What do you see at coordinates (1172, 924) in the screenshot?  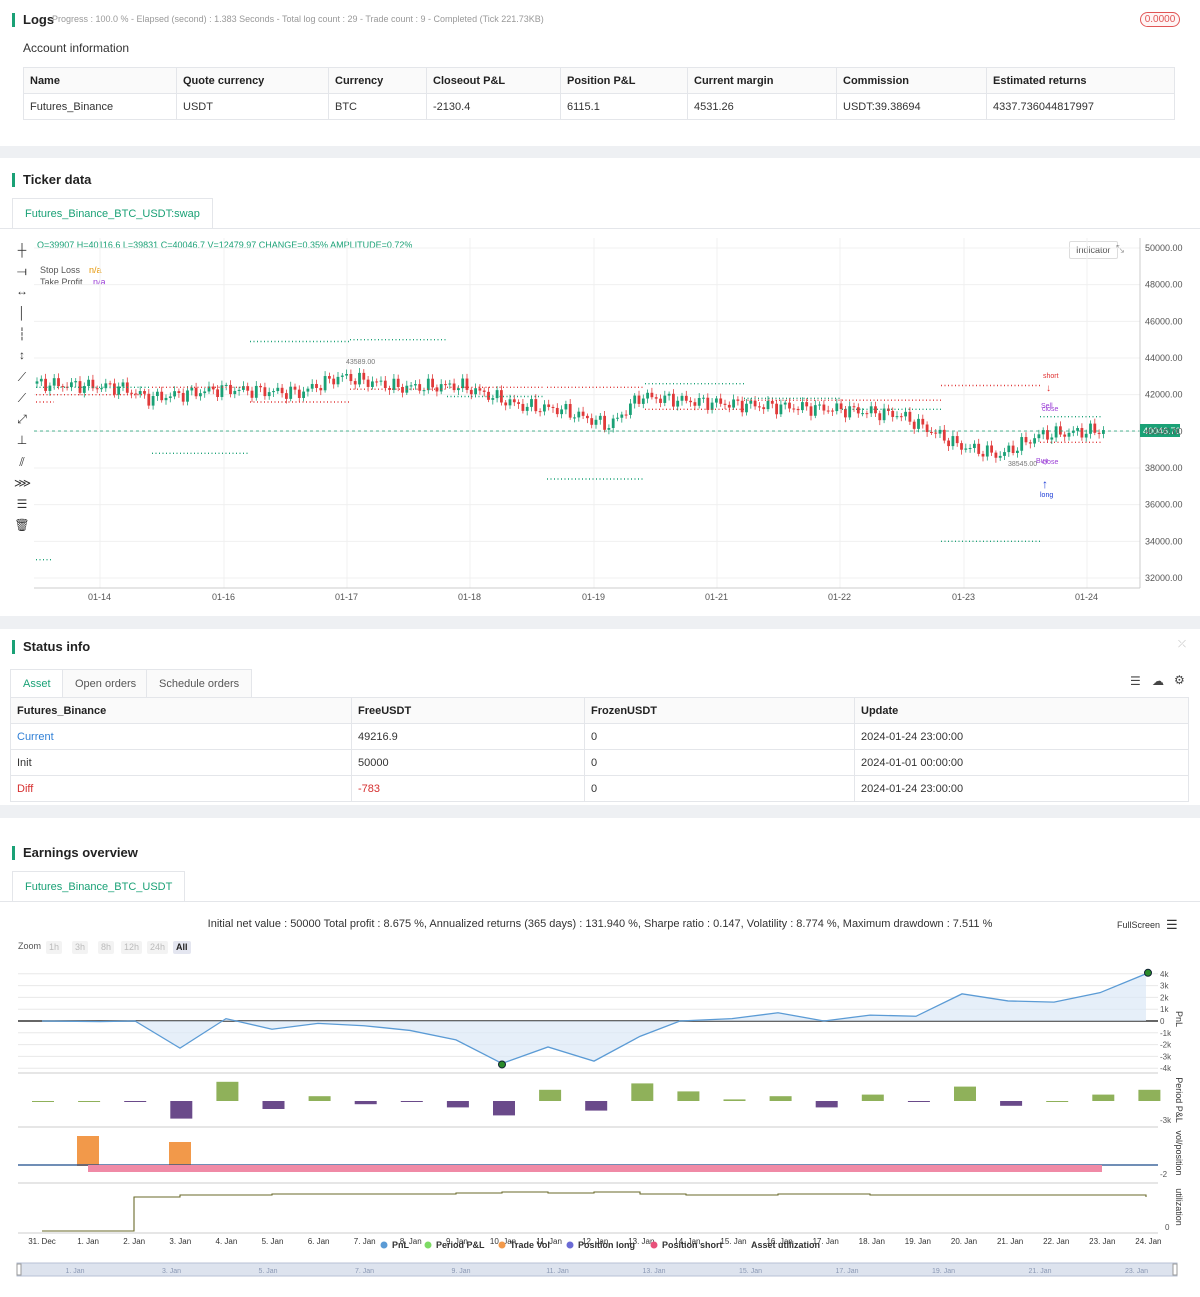 I see `menu-icon: ☰` at bounding box center [1172, 924].